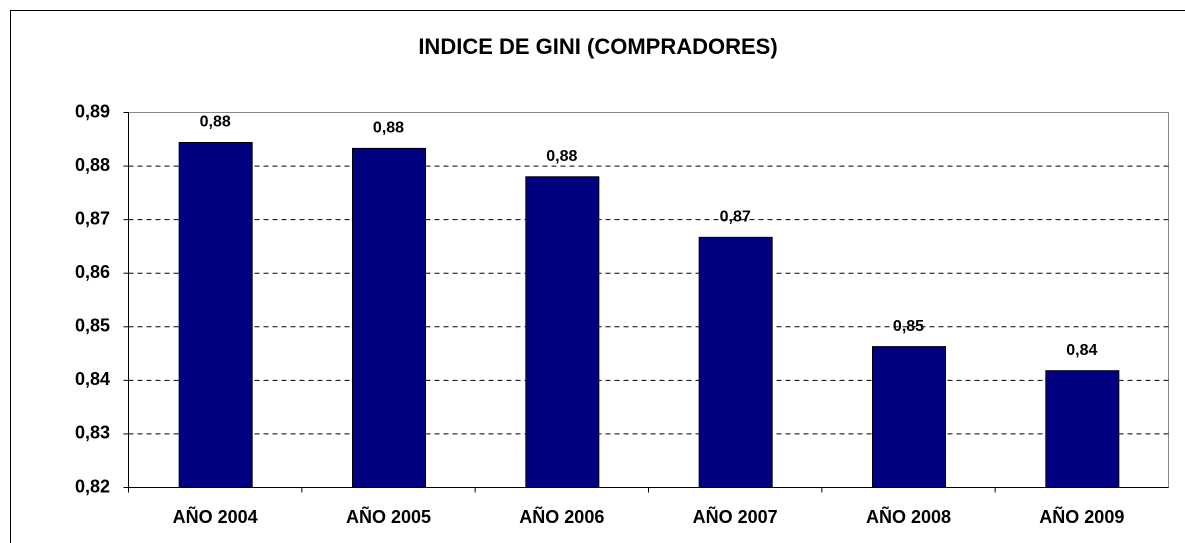 The height and width of the screenshot is (543, 1185). What do you see at coordinates (92, 326) in the screenshot?
I see `y-tick-label: 0,85` at bounding box center [92, 326].